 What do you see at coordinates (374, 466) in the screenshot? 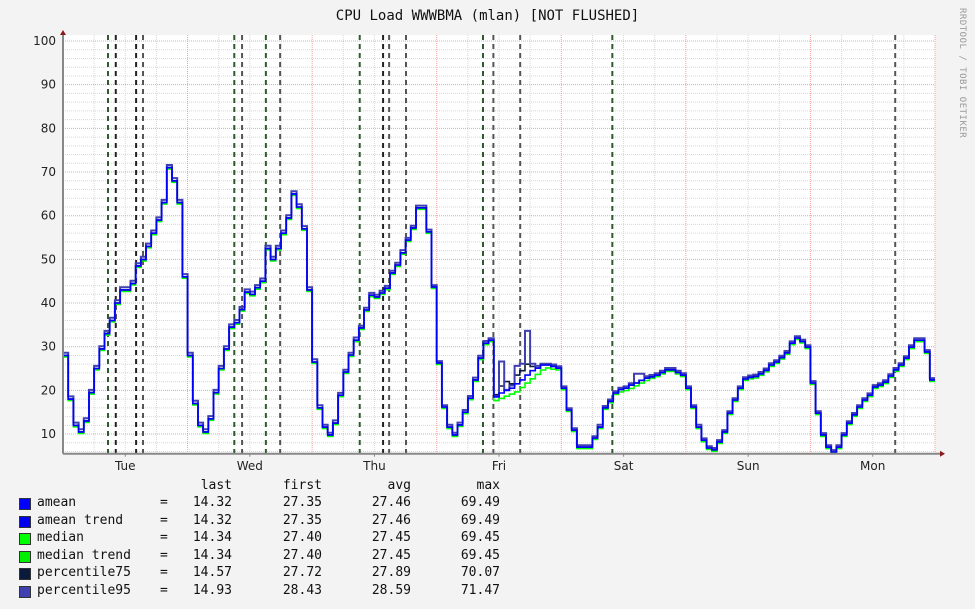
I see `x-tick-label: Thu` at bounding box center [374, 466].